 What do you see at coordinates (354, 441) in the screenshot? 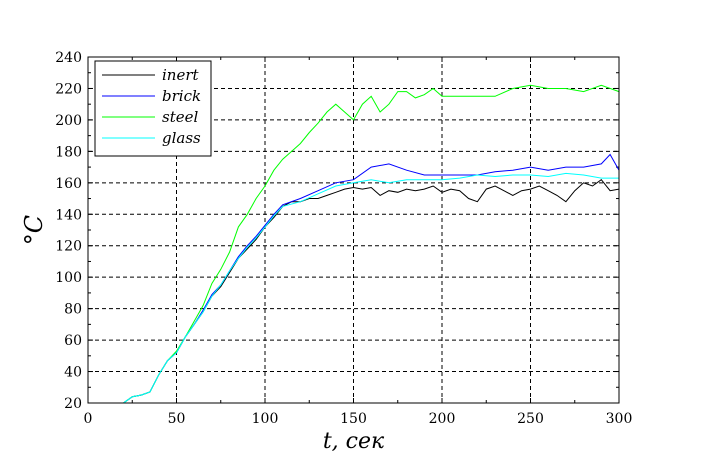
I see `x-axis-label: t, сек` at bounding box center [354, 441].